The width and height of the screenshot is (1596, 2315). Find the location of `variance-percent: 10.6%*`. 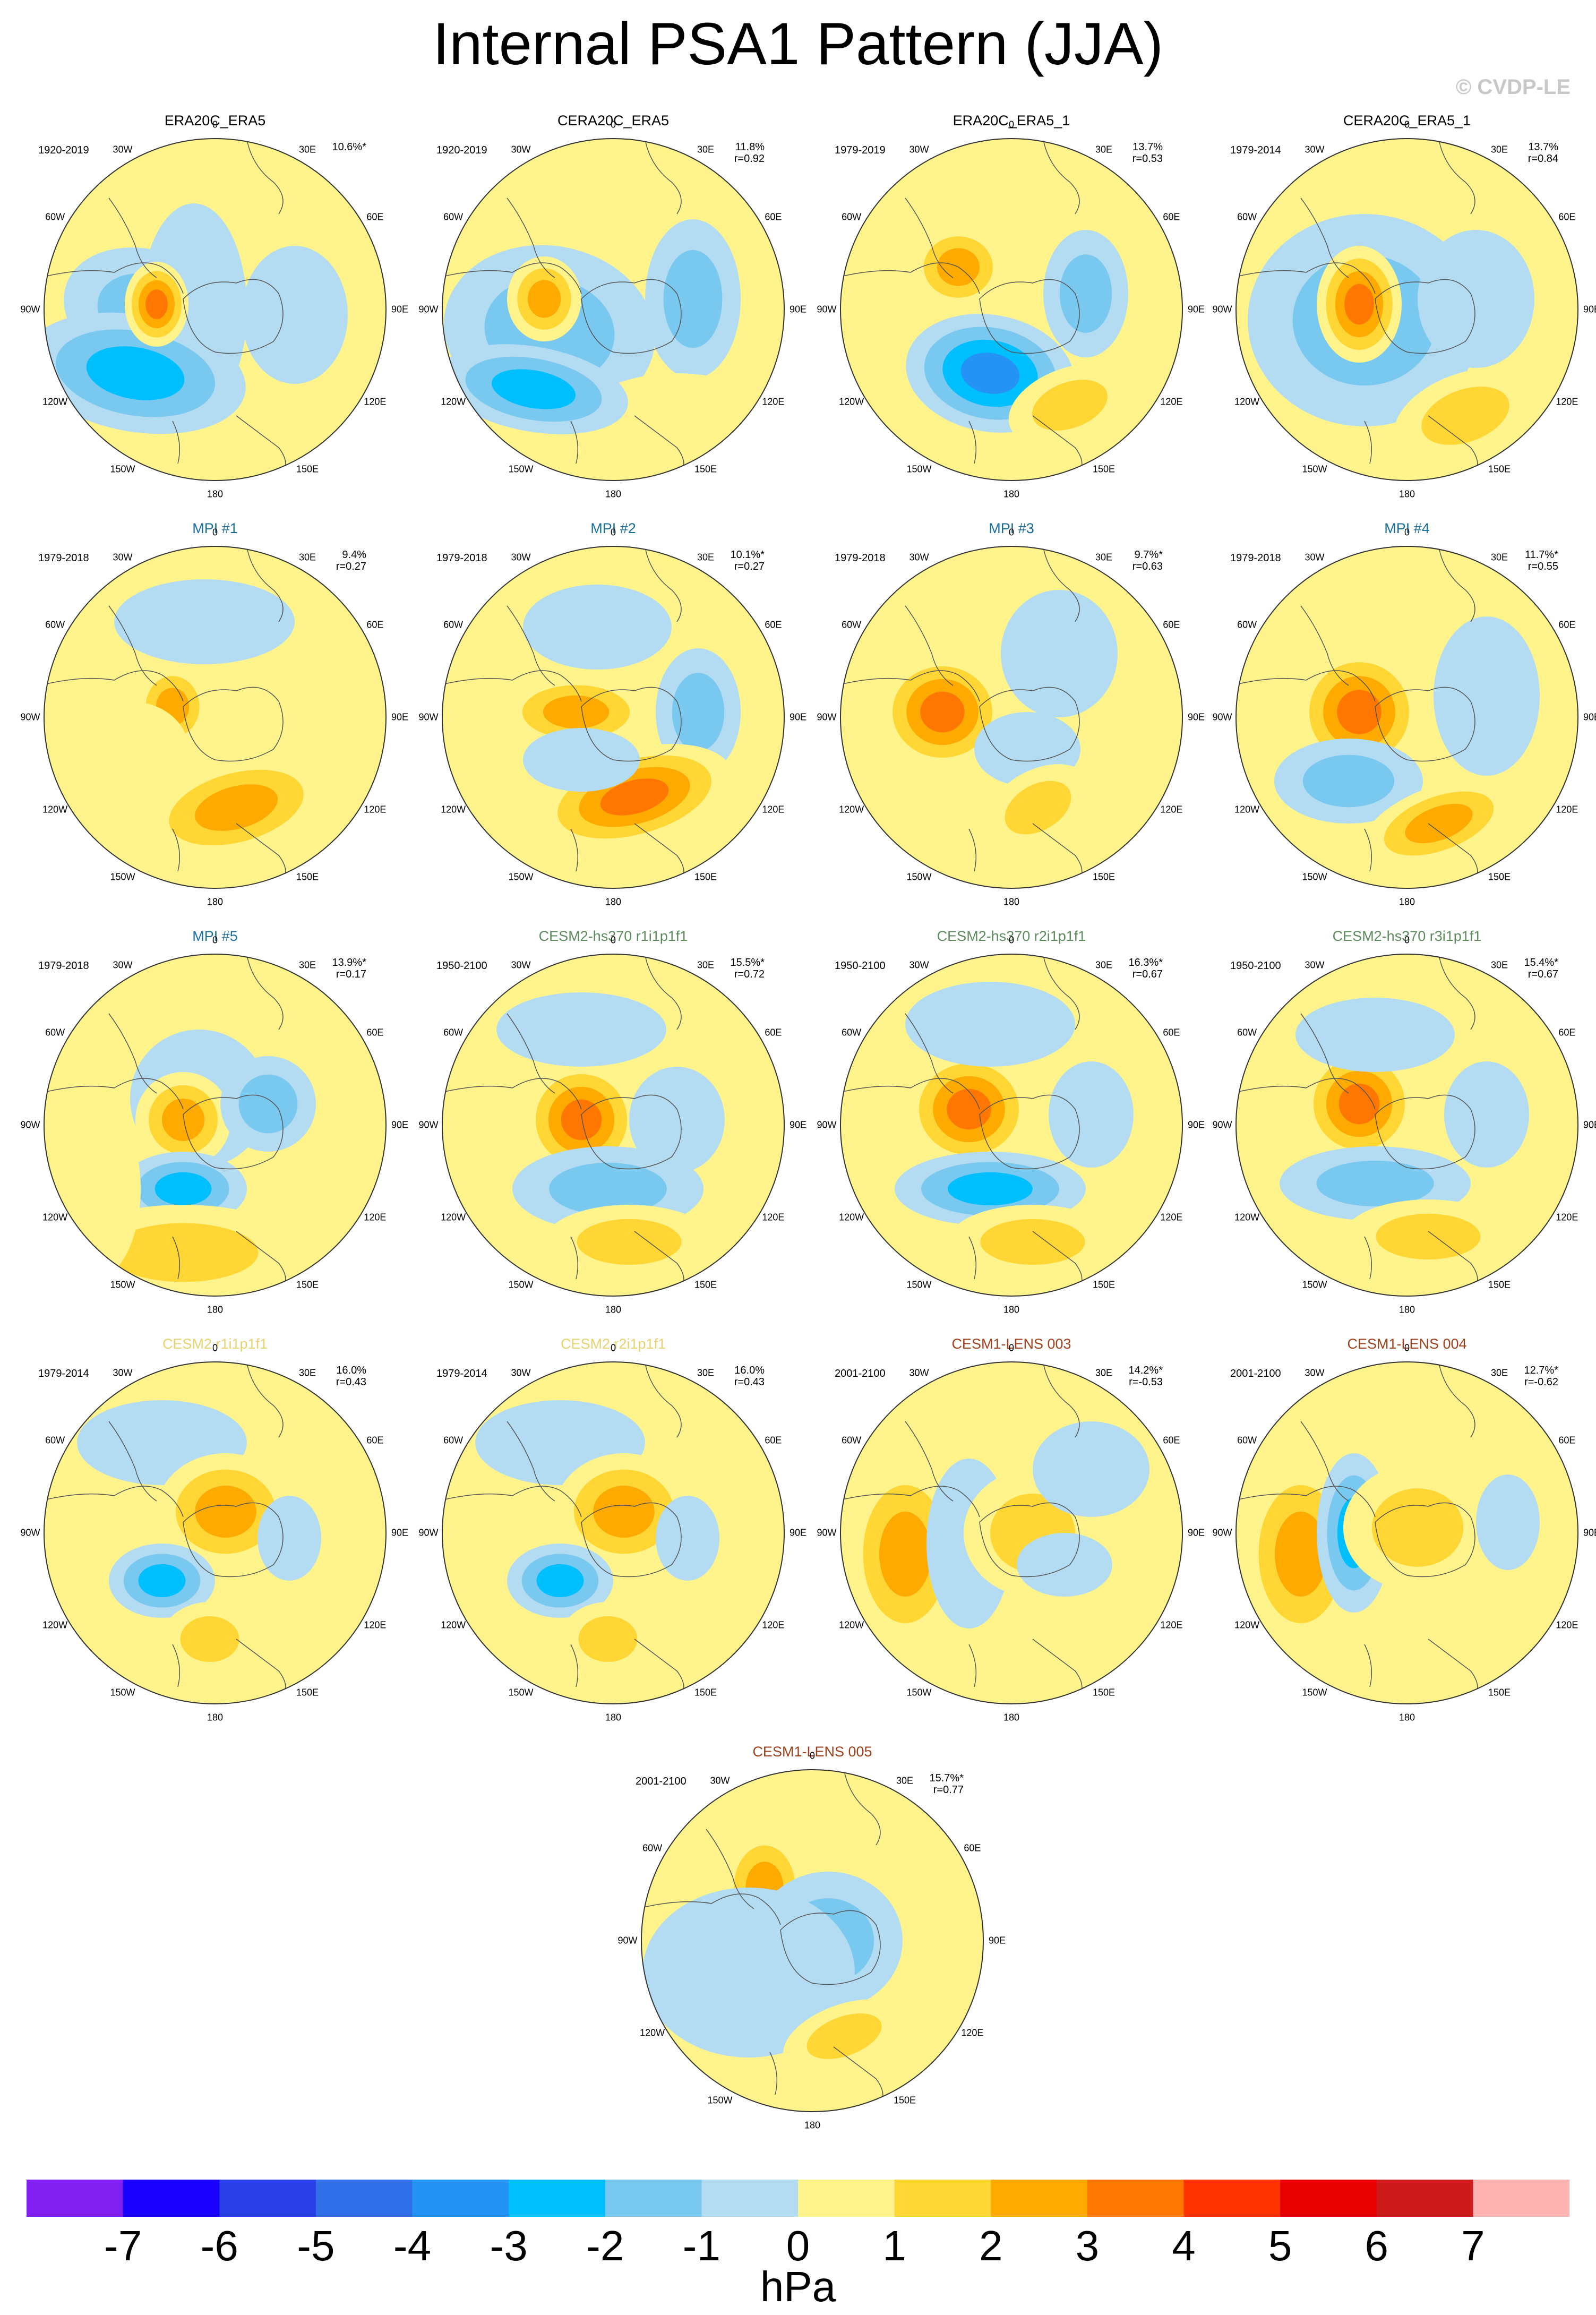

variance-percent: 10.6%* is located at coordinates (349, 147).